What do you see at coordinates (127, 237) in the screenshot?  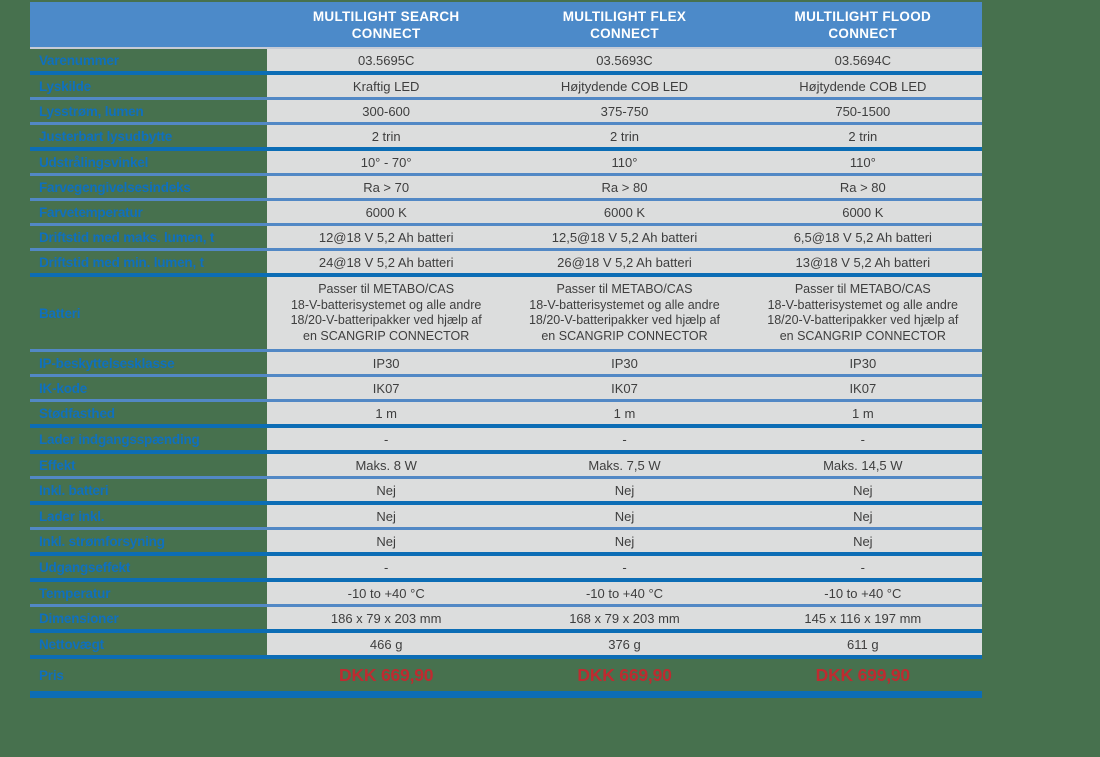 I see `row-label: Driftstid med maks. lumen, t` at bounding box center [127, 237].